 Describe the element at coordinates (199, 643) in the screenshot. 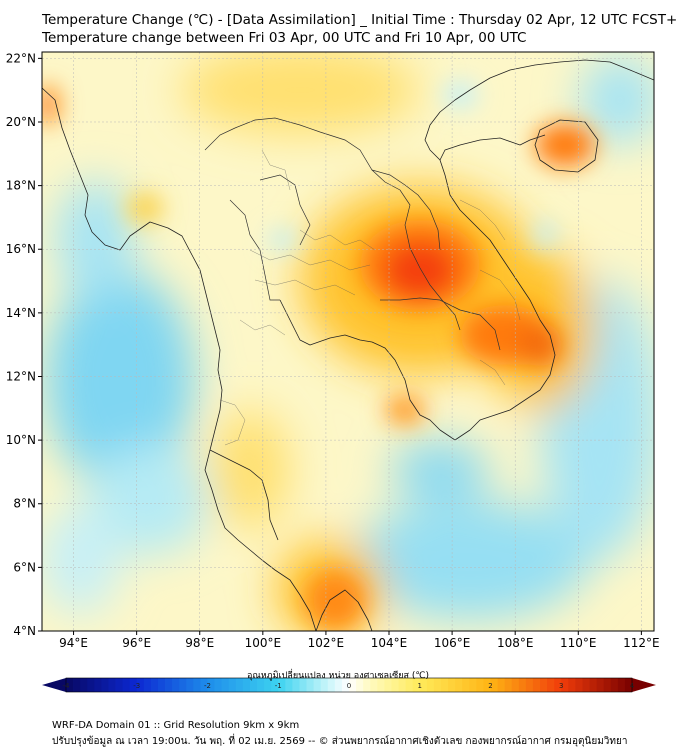

I see `lon-label: 98°E` at that location.